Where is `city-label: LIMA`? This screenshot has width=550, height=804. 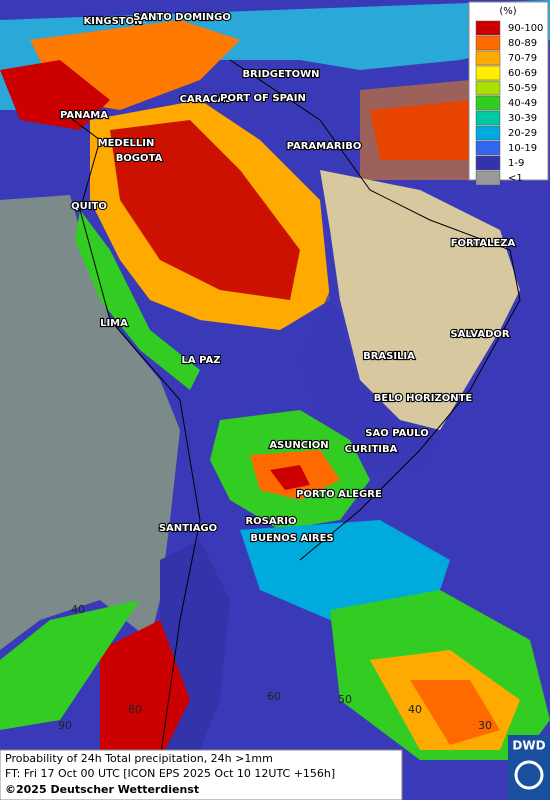
city-label: LIMA is located at coordinates (114, 323).